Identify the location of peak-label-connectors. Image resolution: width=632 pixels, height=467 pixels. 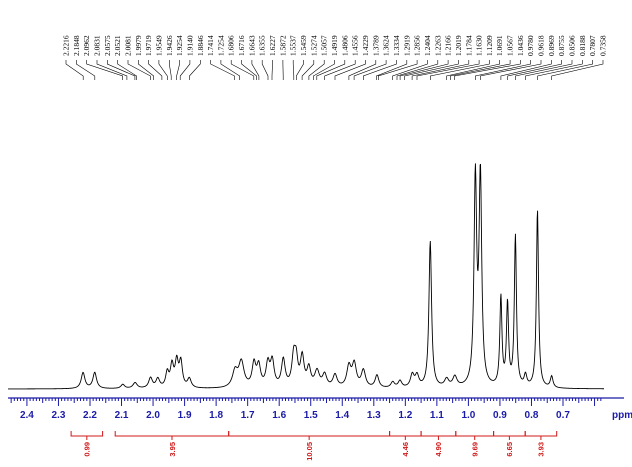
(334, 70).